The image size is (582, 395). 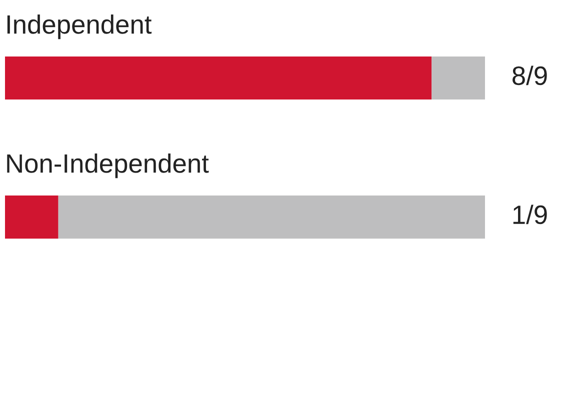 I want to click on data-label: 1/9, so click(x=530, y=214).